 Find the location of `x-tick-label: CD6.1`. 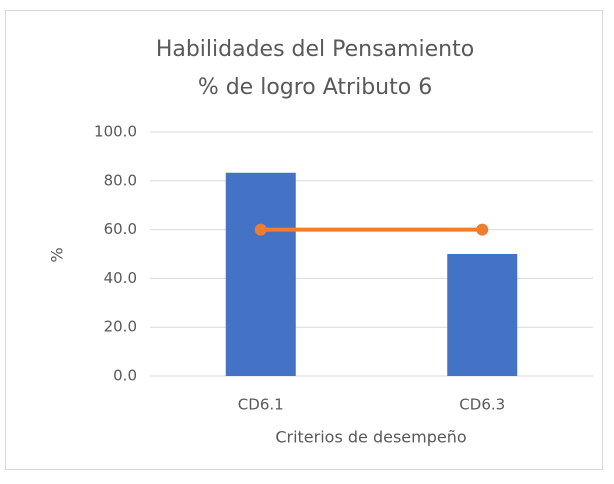

x-tick-label: CD6.1 is located at coordinates (261, 405).